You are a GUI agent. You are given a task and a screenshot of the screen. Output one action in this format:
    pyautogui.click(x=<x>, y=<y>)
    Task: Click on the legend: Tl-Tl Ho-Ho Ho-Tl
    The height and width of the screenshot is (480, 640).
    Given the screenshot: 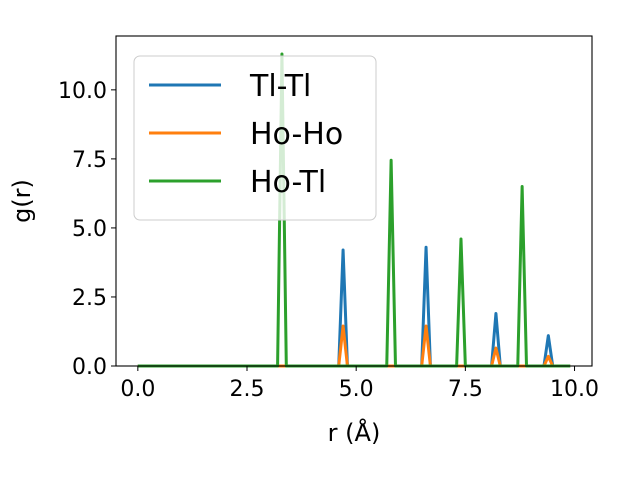 What is the action you would take?
    pyautogui.click(x=255, y=138)
    